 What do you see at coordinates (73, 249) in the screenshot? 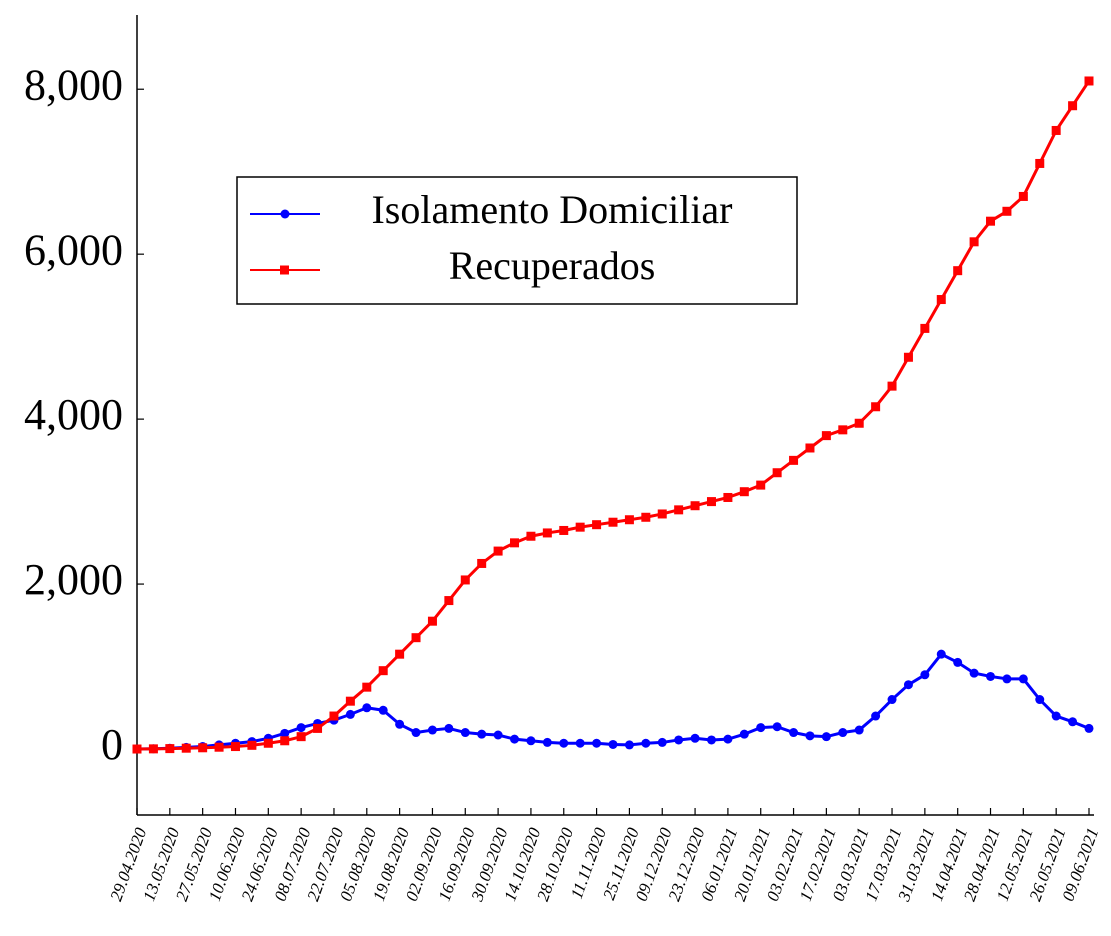
I see `y-tick-label: 6,000` at bounding box center [73, 249].